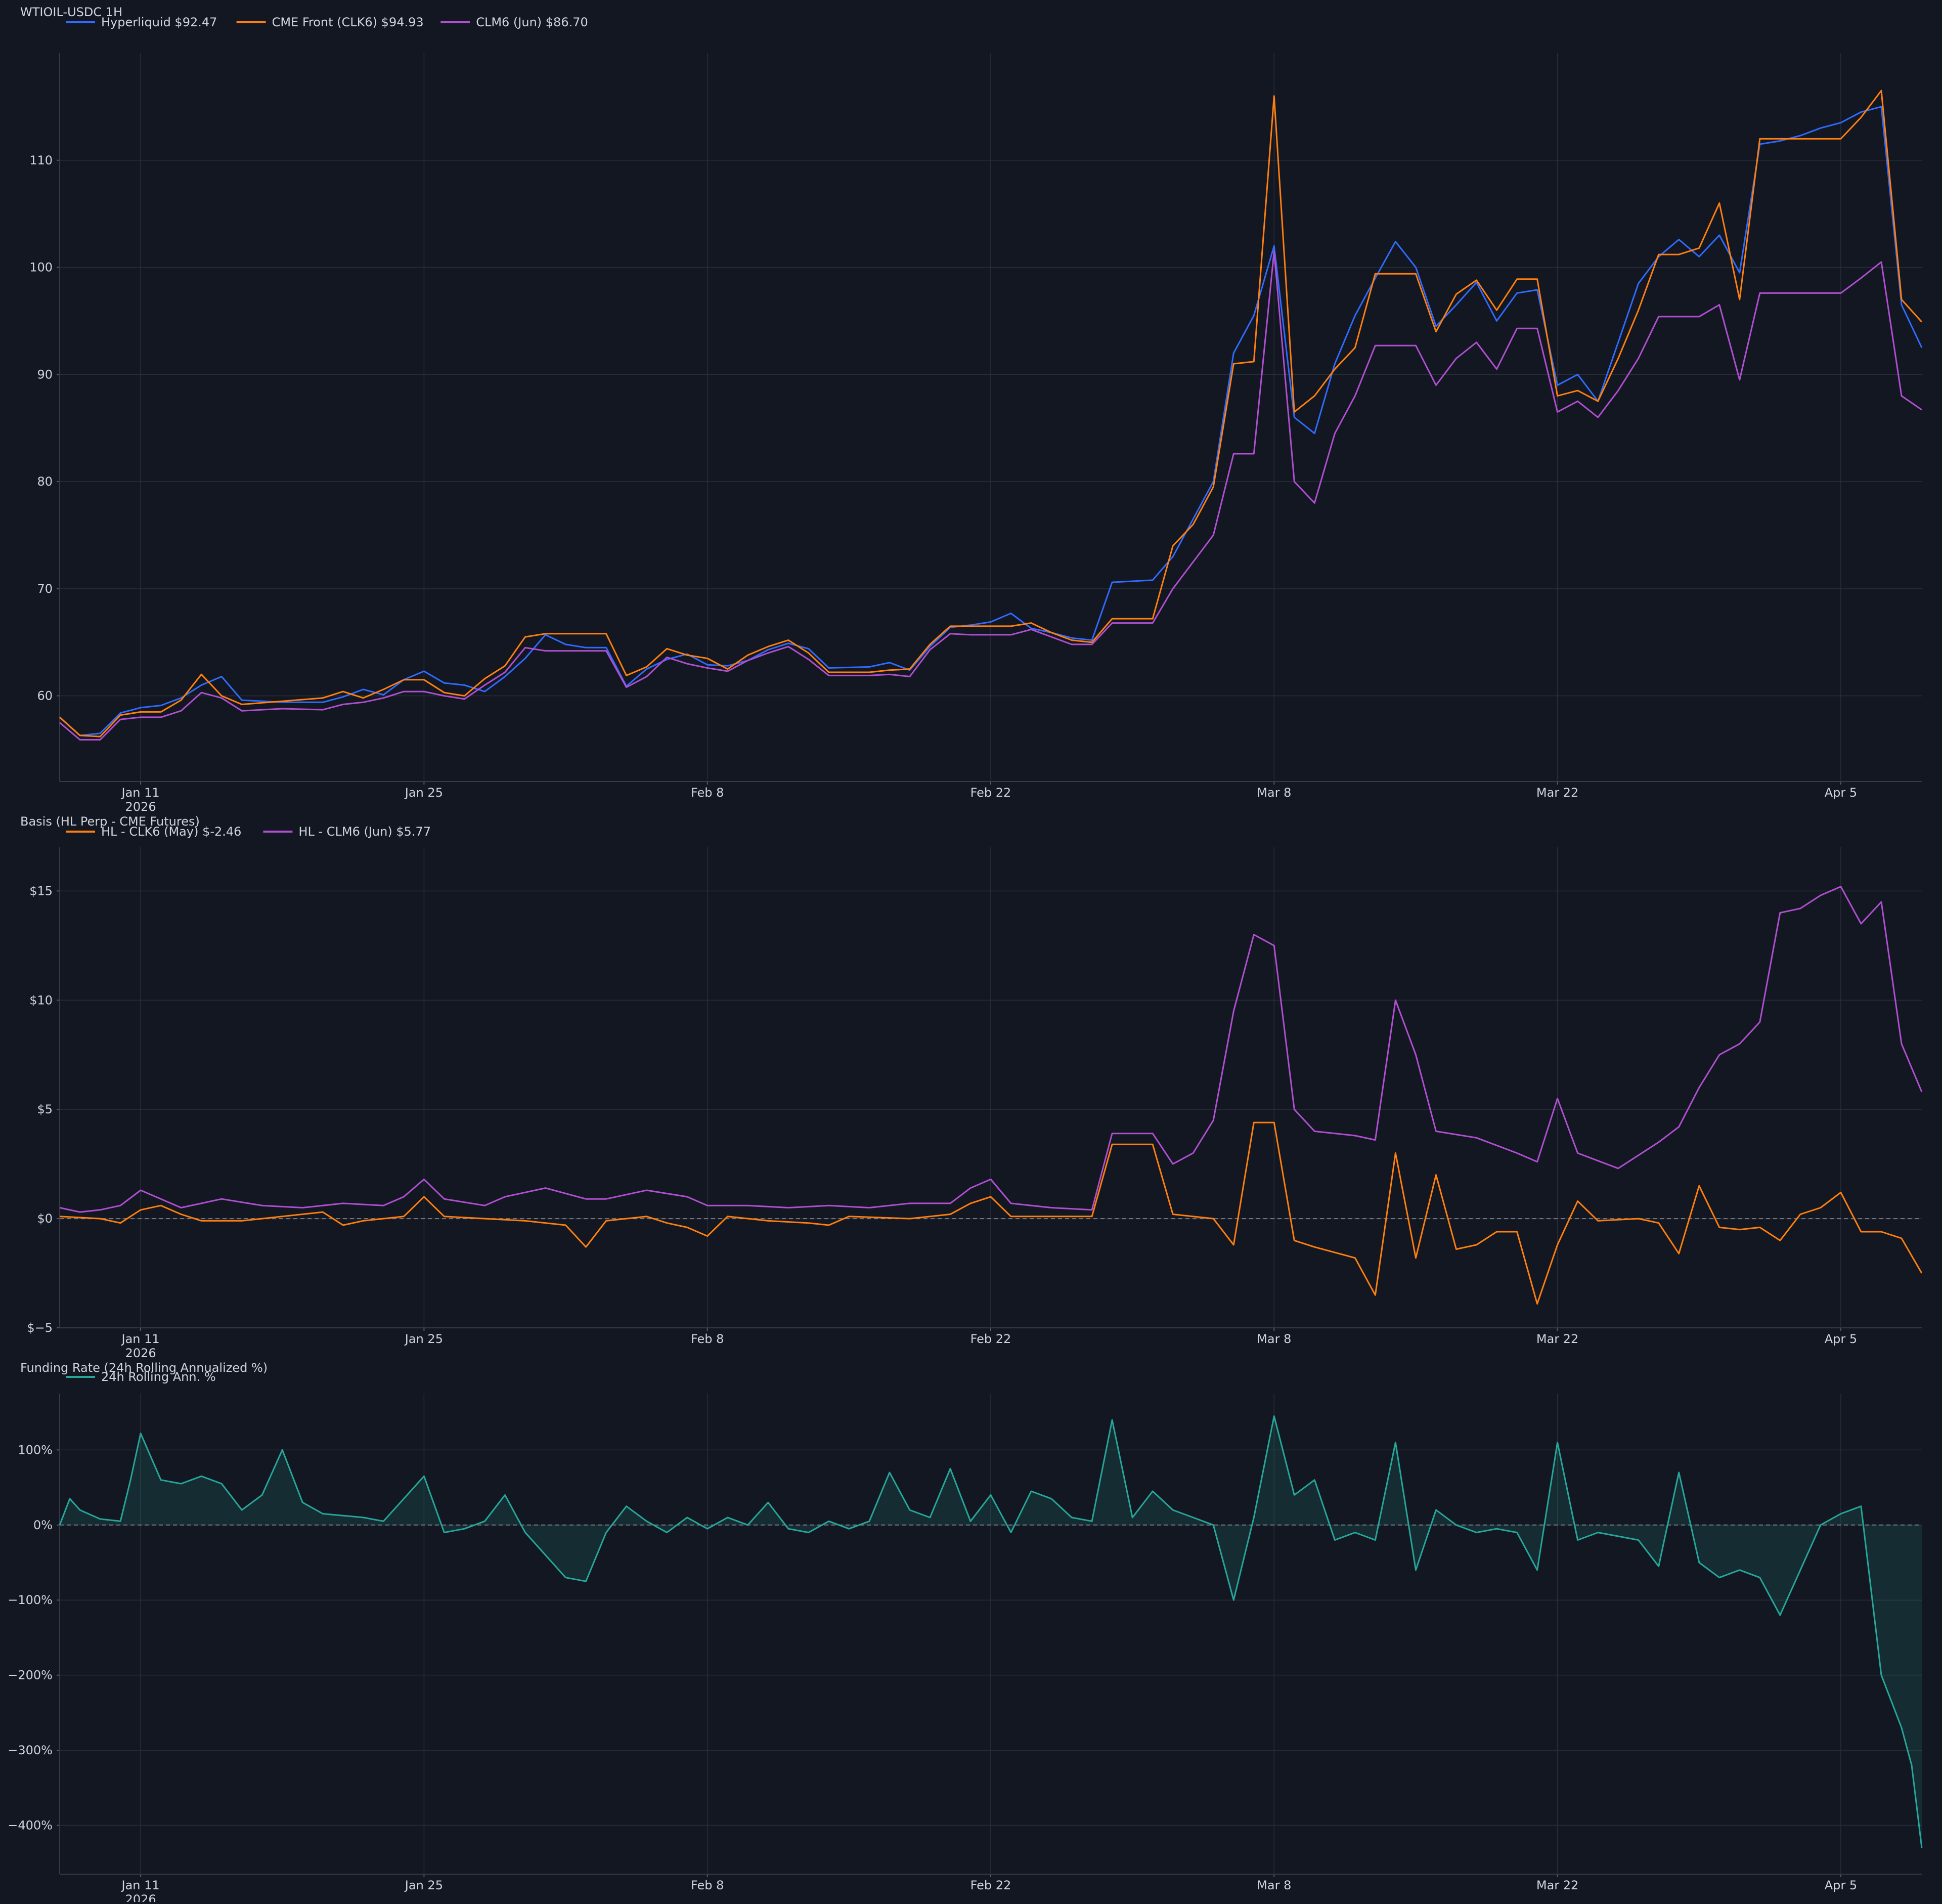 This screenshot has width=1942, height=1904. Describe the element at coordinates (144, 1368) in the screenshot. I see `chart-title: Funding Rate (24h Rolling Annualized %)` at that location.